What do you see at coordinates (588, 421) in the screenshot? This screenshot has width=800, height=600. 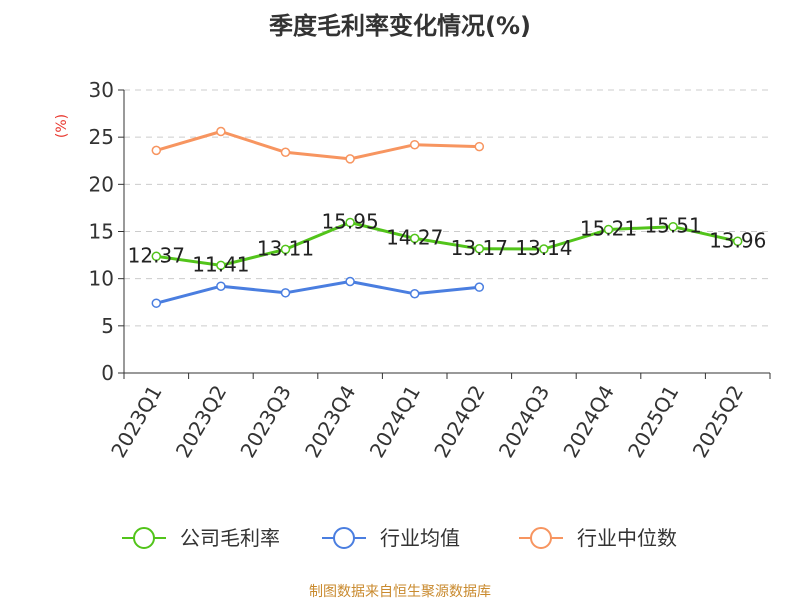 I see `x-tick-label: 2024Q4` at bounding box center [588, 421].